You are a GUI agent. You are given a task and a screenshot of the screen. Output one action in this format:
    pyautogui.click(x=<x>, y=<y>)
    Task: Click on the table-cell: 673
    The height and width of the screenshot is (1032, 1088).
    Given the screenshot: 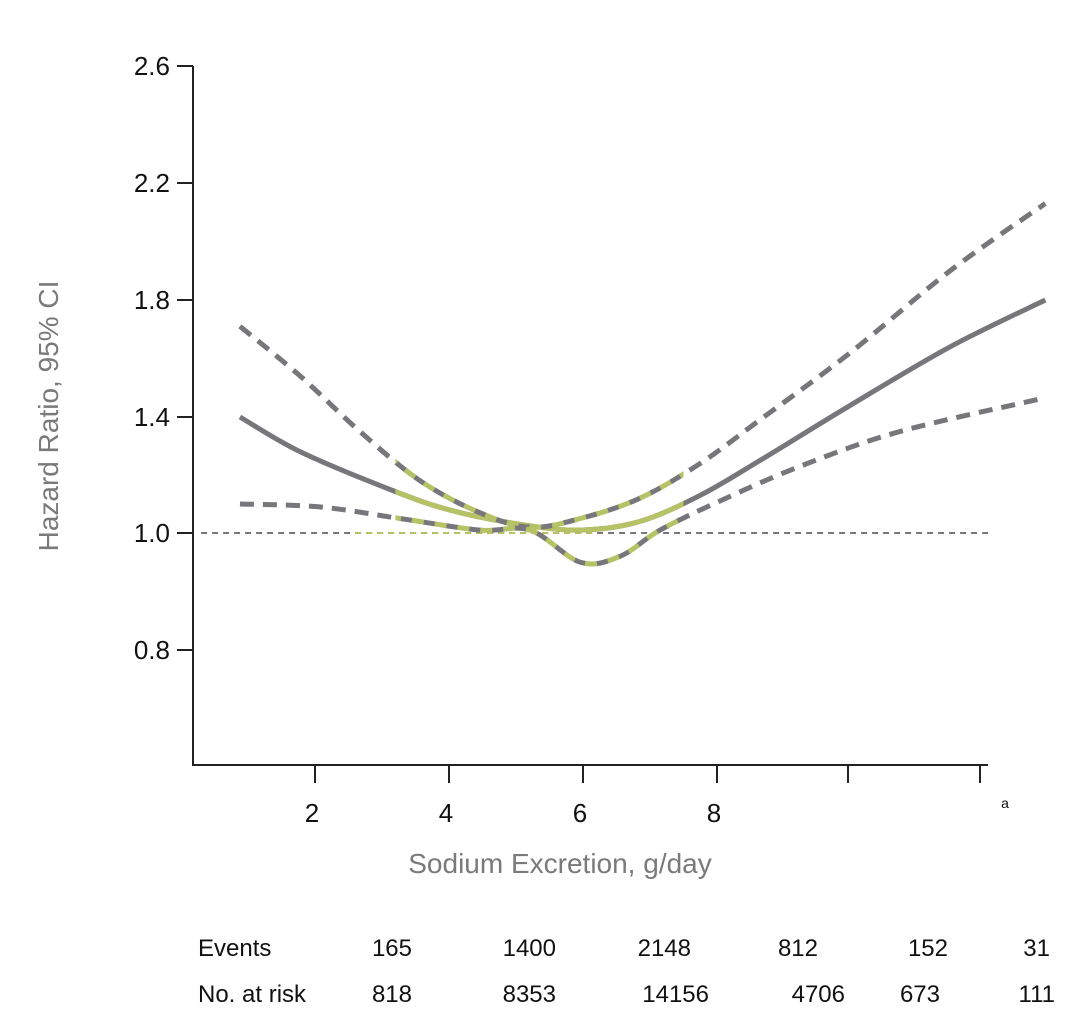 What is the action you would take?
    pyautogui.click(x=919, y=994)
    